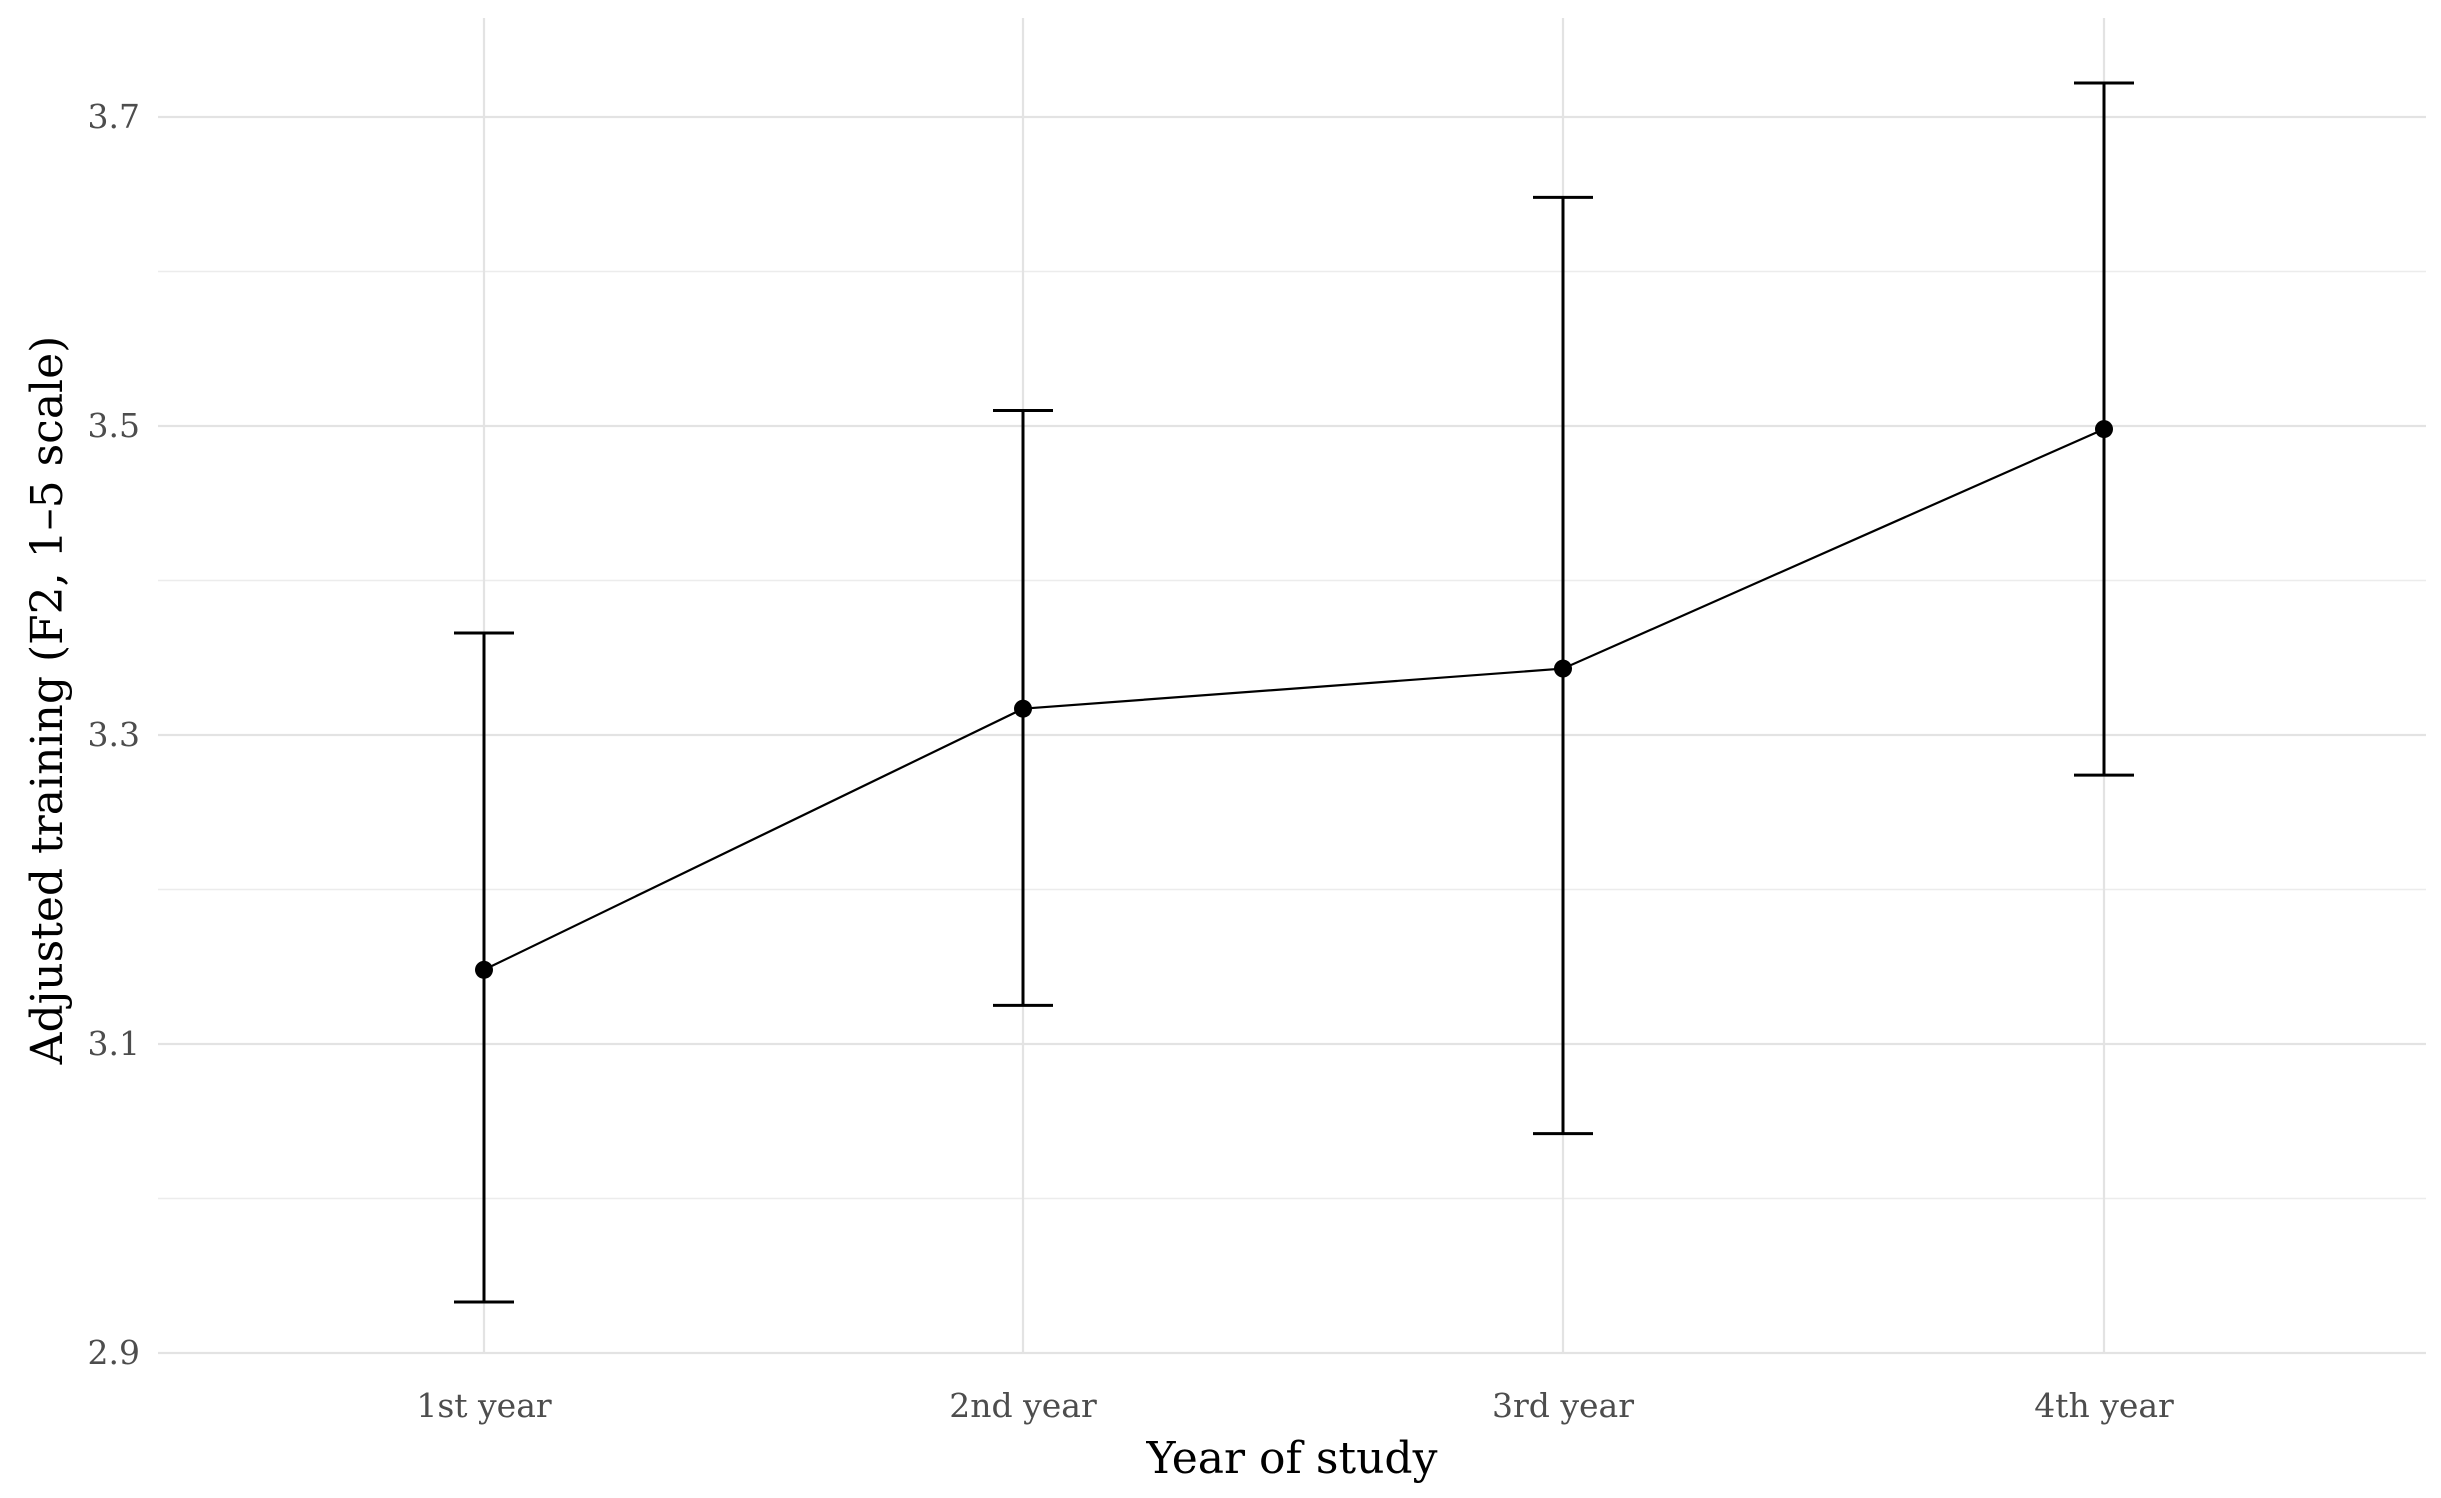  Describe the element at coordinates (114, 425) in the screenshot. I see `y-tick-label: 3.5` at that location.